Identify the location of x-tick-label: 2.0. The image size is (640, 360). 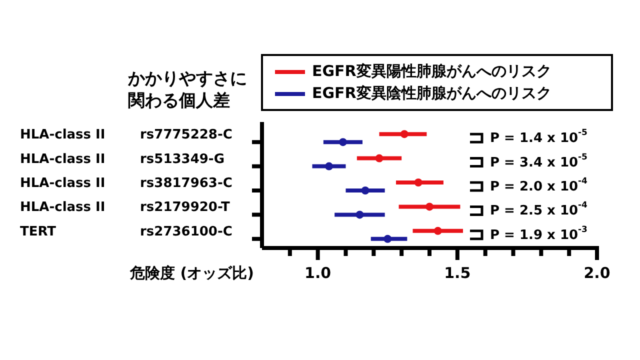
(597, 273).